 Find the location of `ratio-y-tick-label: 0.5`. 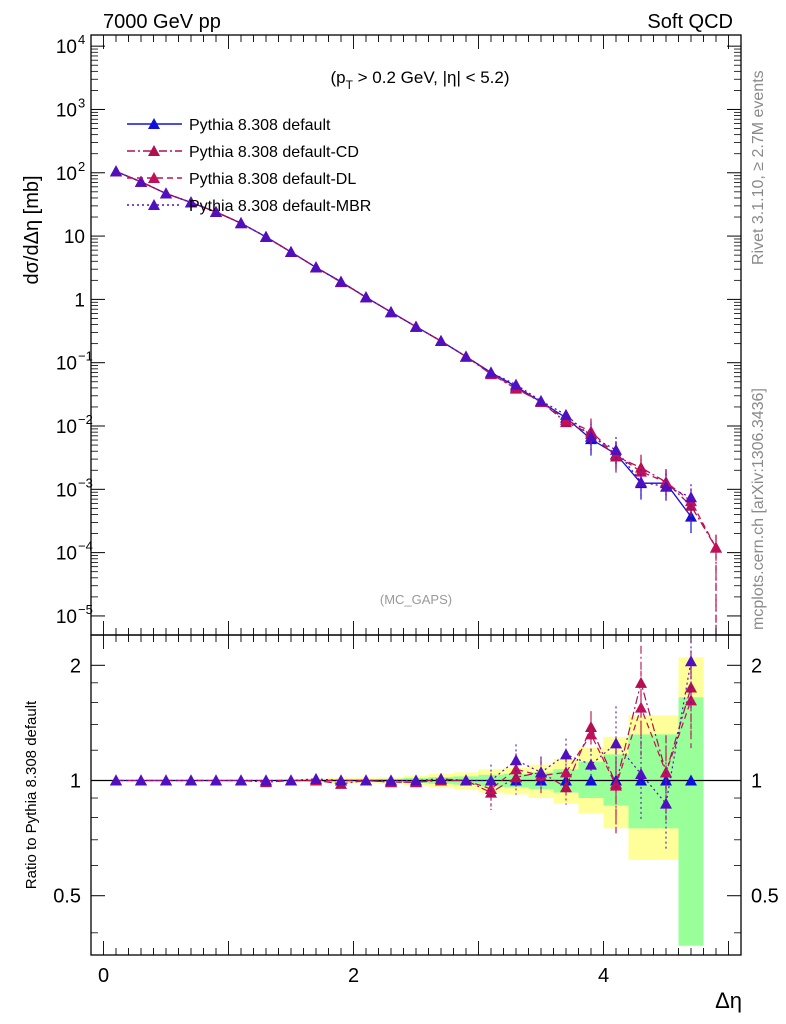

ratio-y-tick-label: 0.5 is located at coordinates (67, 897).